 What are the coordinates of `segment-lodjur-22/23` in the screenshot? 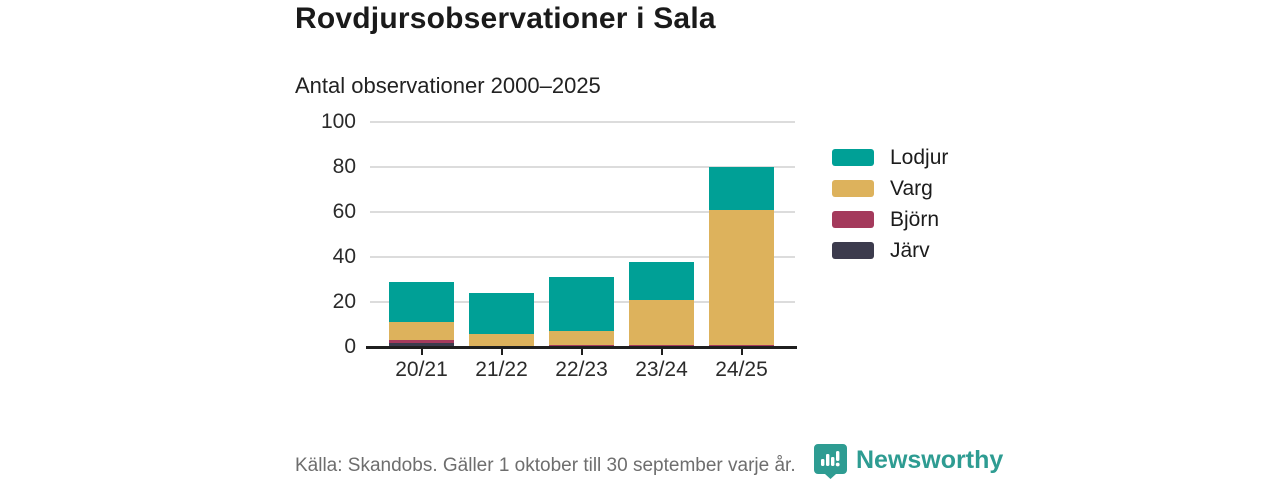 It's located at (581, 304).